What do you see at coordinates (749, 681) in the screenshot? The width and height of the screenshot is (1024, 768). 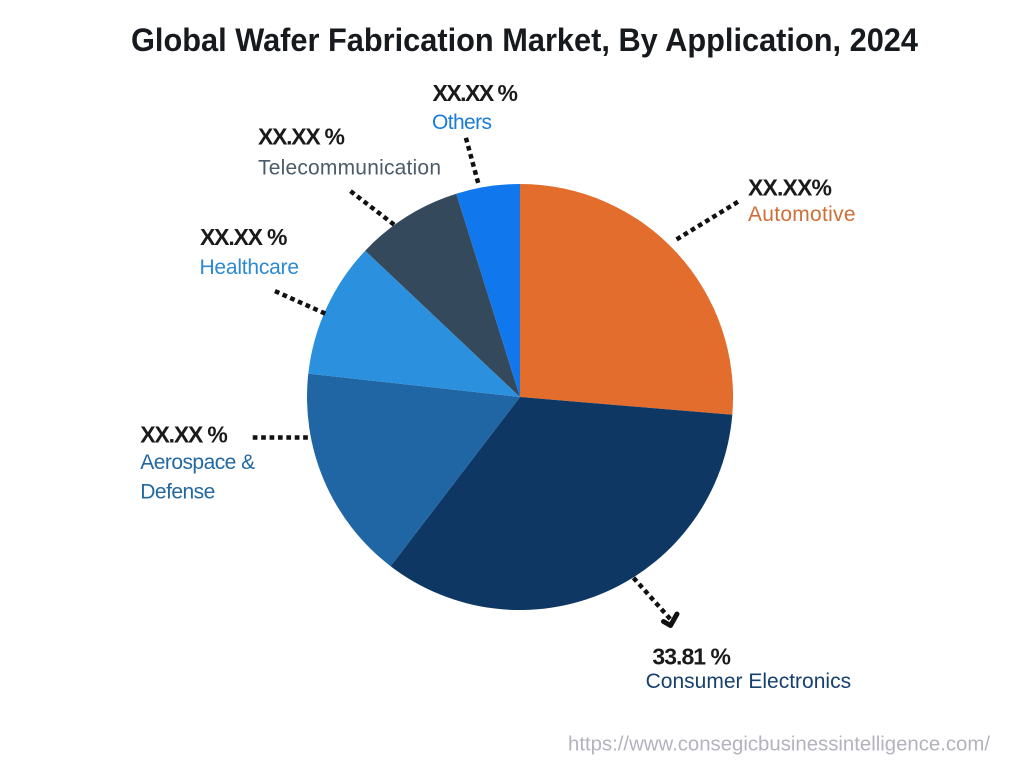 I see `svg-text: Consumer Electronics` at bounding box center [749, 681].